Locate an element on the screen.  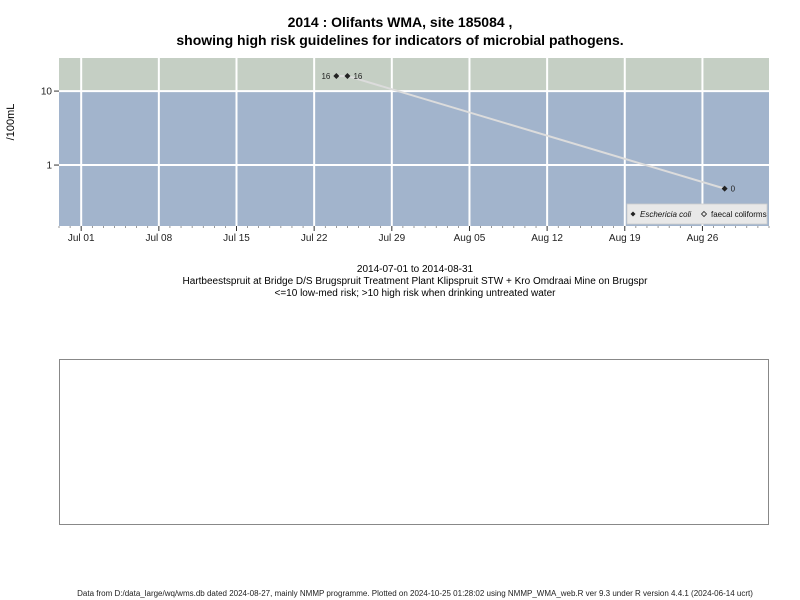
chart-title-line-1: 2014 : Olifants WMA, site 185084 , is located at coordinates (400, 22).